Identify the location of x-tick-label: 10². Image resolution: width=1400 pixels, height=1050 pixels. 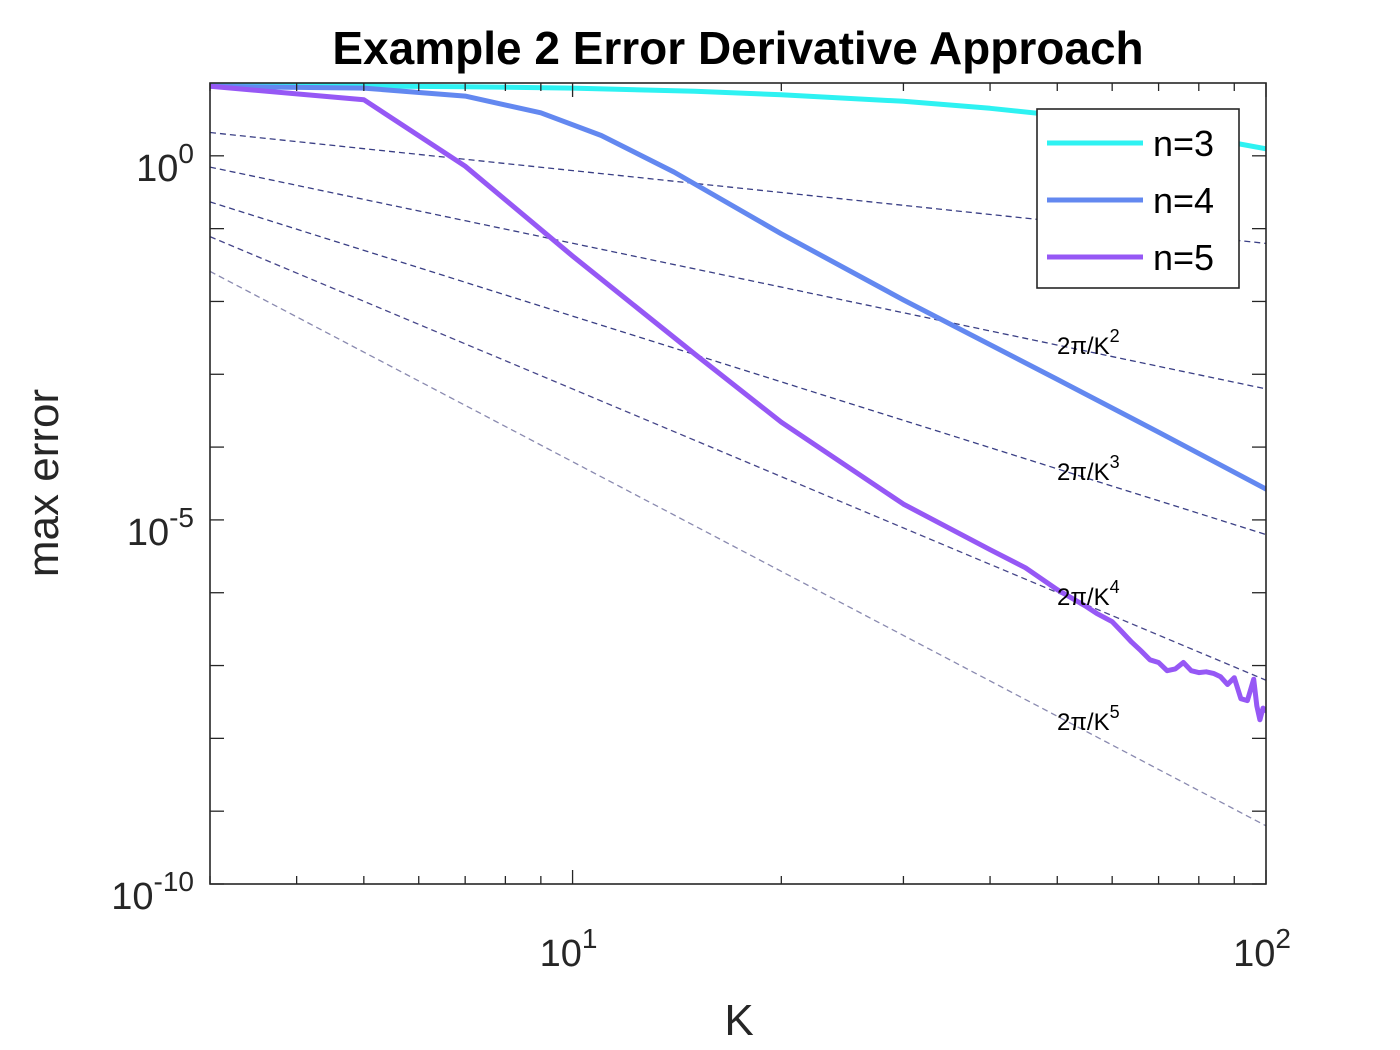
(1262, 949).